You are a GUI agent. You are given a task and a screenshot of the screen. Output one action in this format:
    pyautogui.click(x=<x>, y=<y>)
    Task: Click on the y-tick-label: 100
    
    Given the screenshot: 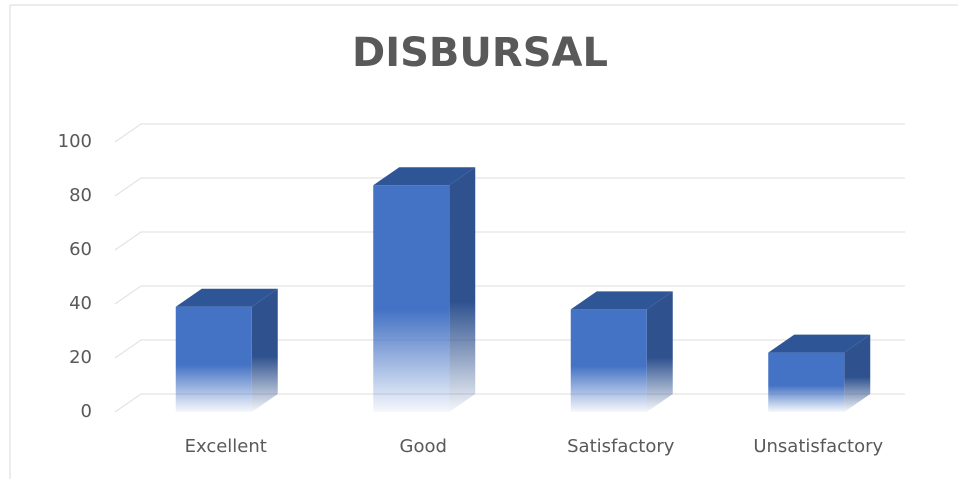 What is the action you would take?
    pyautogui.click(x=75, y=141)
    